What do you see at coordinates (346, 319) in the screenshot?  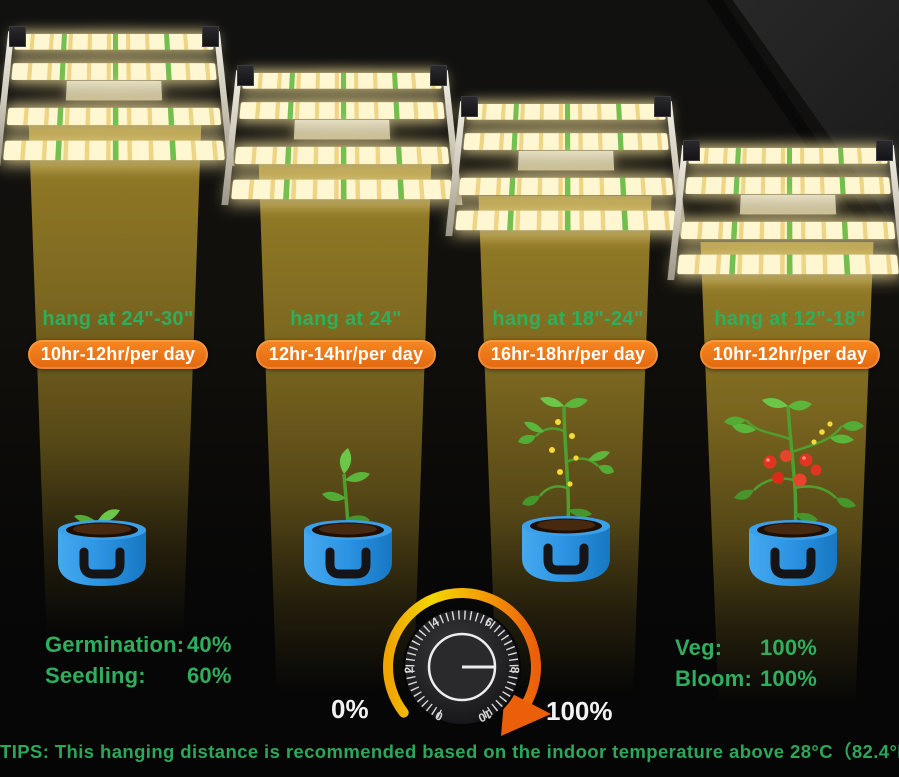 I see `hang-distance-label-2: hang at 24"` at bounding box center [346, 319].